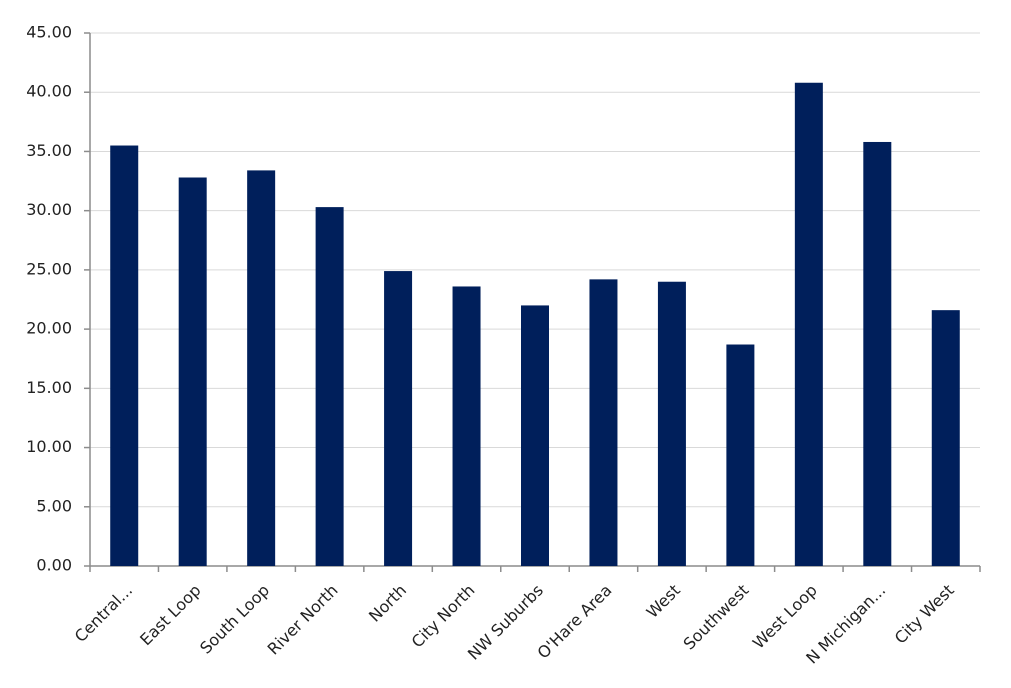 The image size is (1011, 688). Describe the element at coordinates (443, 616) in the screenshot. I see `x-tick-label: City North` at that location.